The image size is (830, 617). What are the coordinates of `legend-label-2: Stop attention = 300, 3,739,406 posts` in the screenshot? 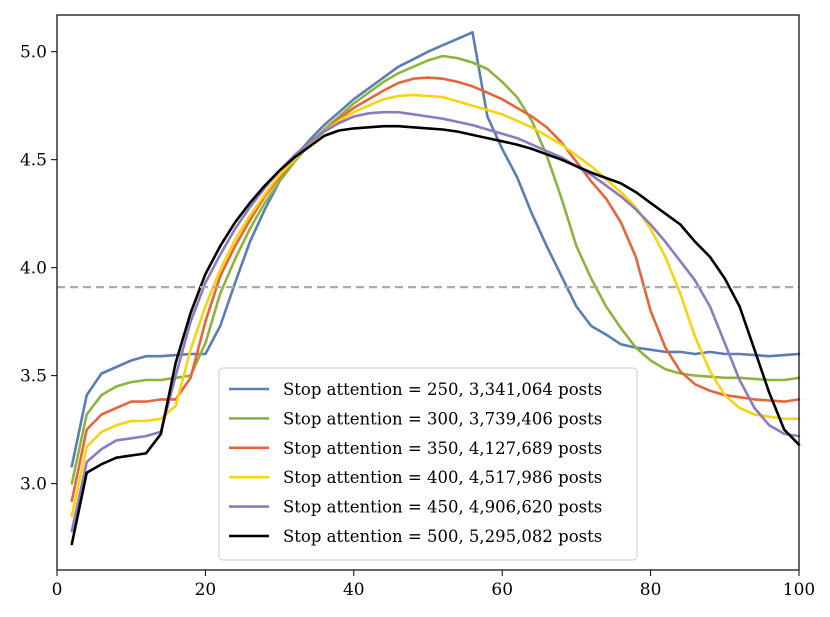 It's located at (442, 418).